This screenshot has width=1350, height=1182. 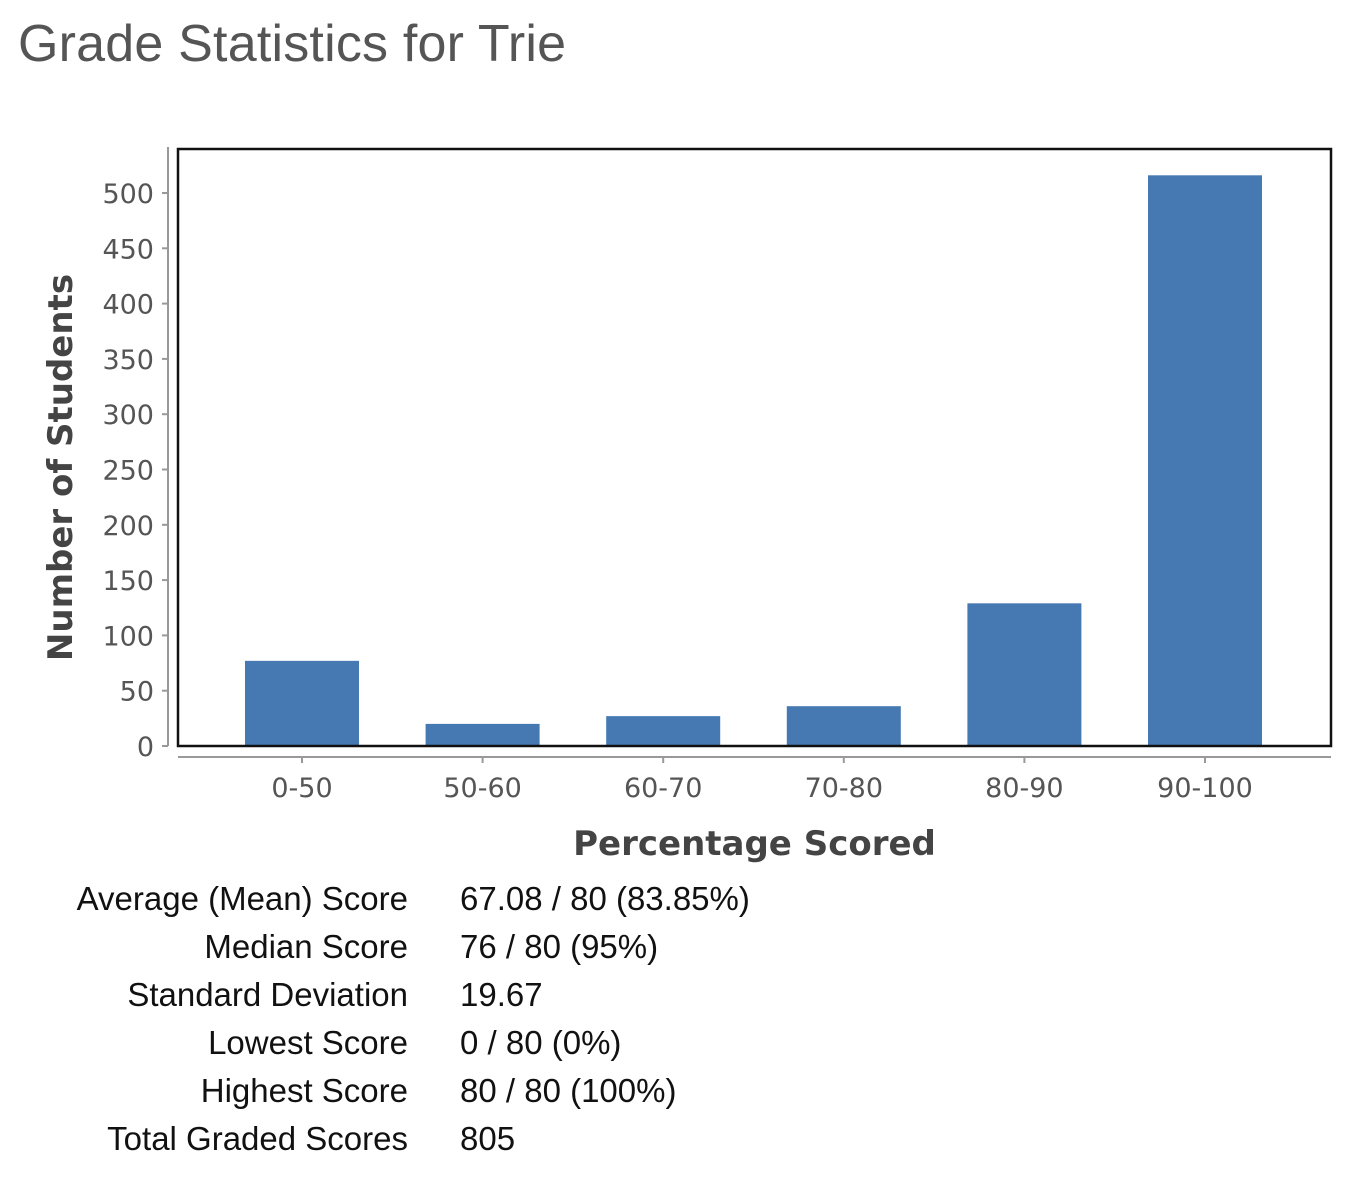 I want to click on x-tick-label: 90-100, so click(x=1205, y=788).